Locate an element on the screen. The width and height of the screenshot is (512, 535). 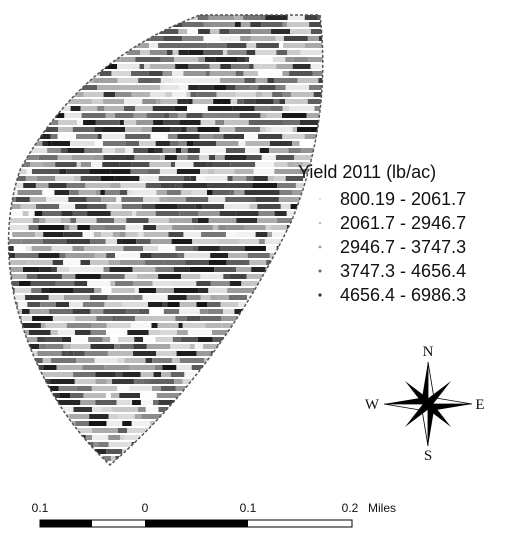
legend-label: 3747.3 - 4656.4 is located at coordinates (403, 271).